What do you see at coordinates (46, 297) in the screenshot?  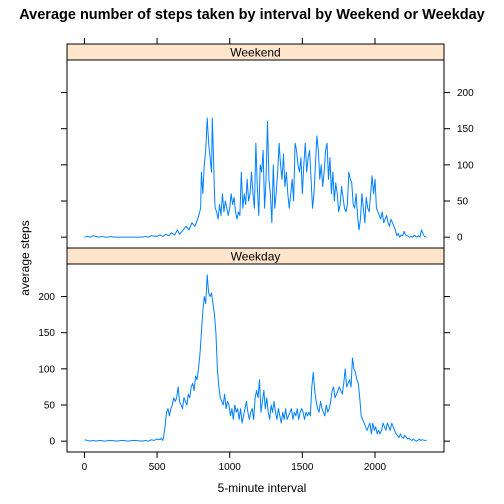 I see `y-tick-label-weekday-200: 200` at bounding box center [46, 297].